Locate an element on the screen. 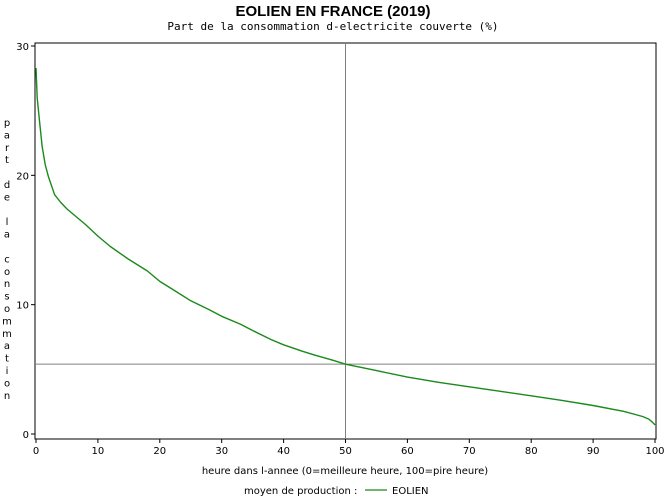 Image resolution: width=666 pixels, height=500 pixels. y-axis-label-char: d is located at coordinates (7, 185).